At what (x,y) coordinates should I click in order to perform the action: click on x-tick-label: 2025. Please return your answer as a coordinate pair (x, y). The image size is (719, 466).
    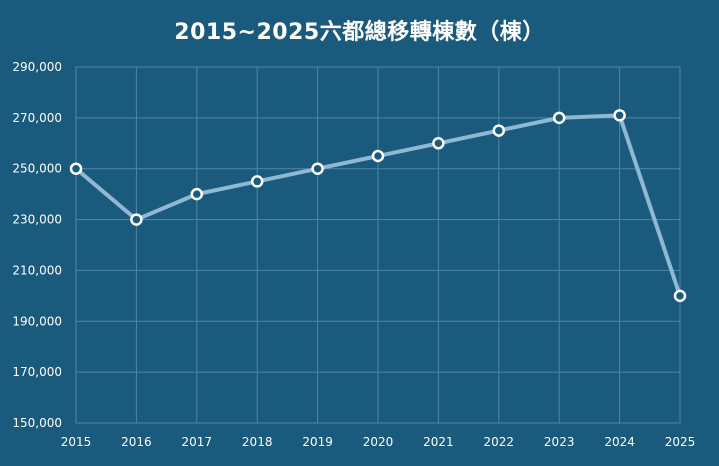
    Looking at the image, I should click on (680, 442).